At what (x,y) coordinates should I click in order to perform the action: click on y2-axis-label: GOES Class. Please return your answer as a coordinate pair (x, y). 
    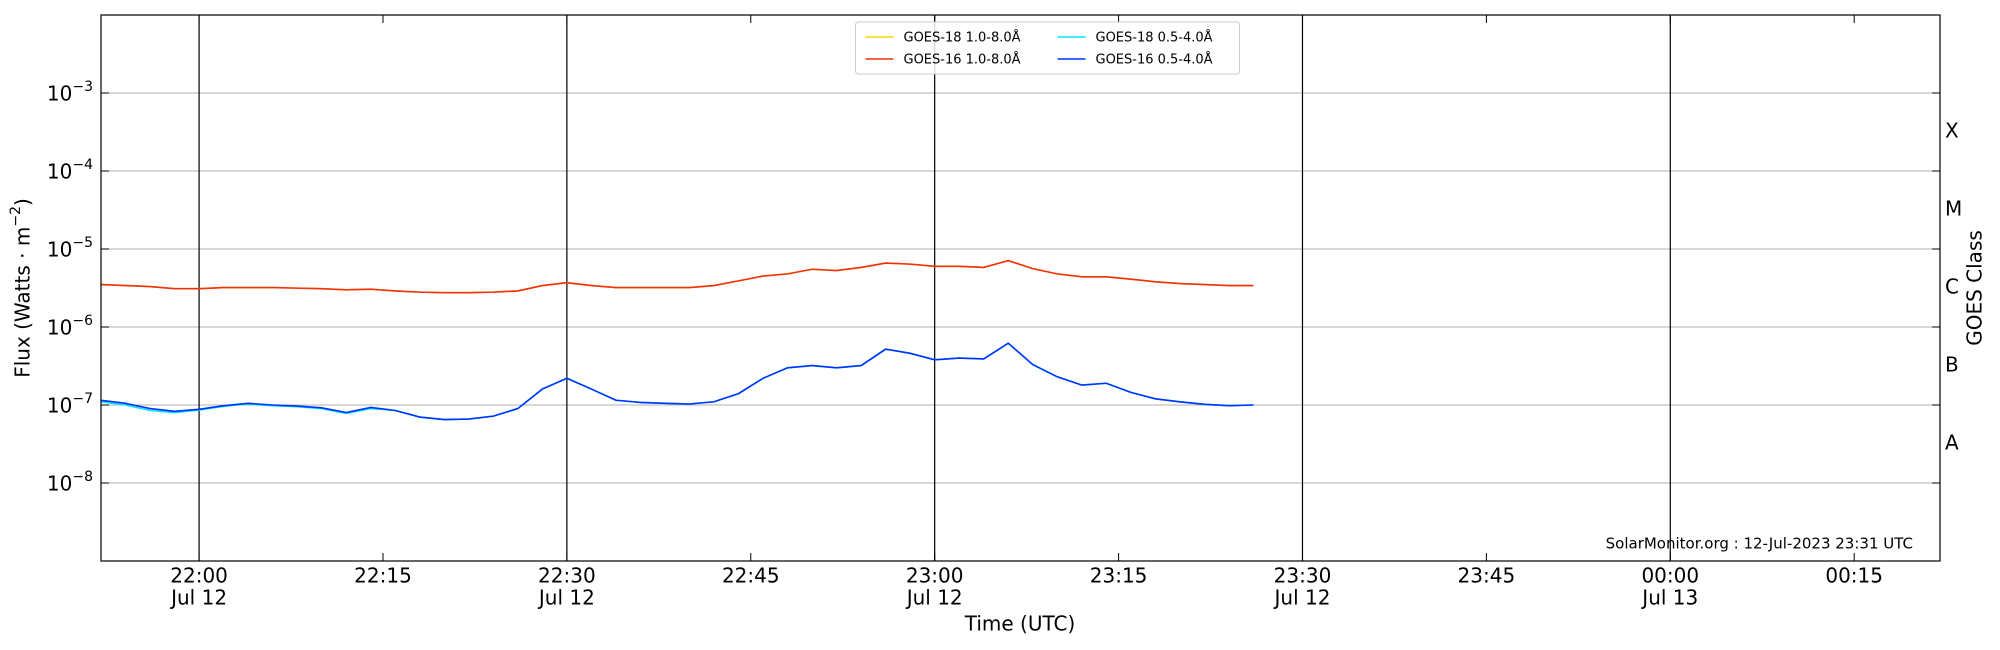
    Looking at the image, I should click on (1975, 288).